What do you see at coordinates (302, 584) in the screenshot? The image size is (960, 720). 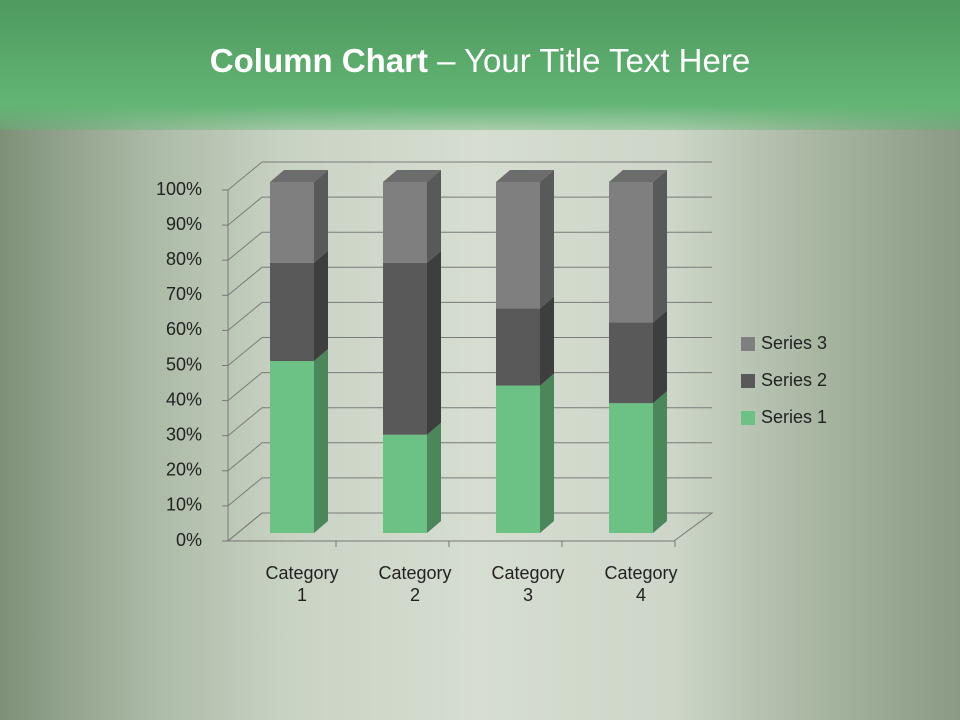 I see `x-tick-label: Category 1` at bounding box center [302, 584].